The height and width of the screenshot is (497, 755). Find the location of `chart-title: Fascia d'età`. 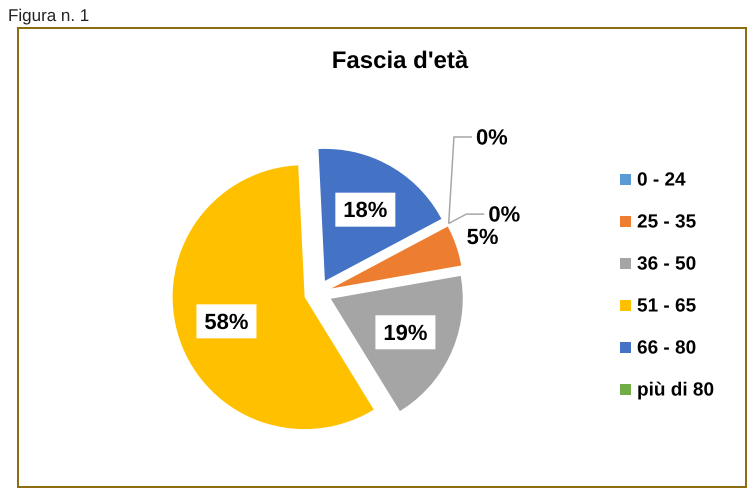

chart-title: Fascia d'età is located at coordinates (400, 60).